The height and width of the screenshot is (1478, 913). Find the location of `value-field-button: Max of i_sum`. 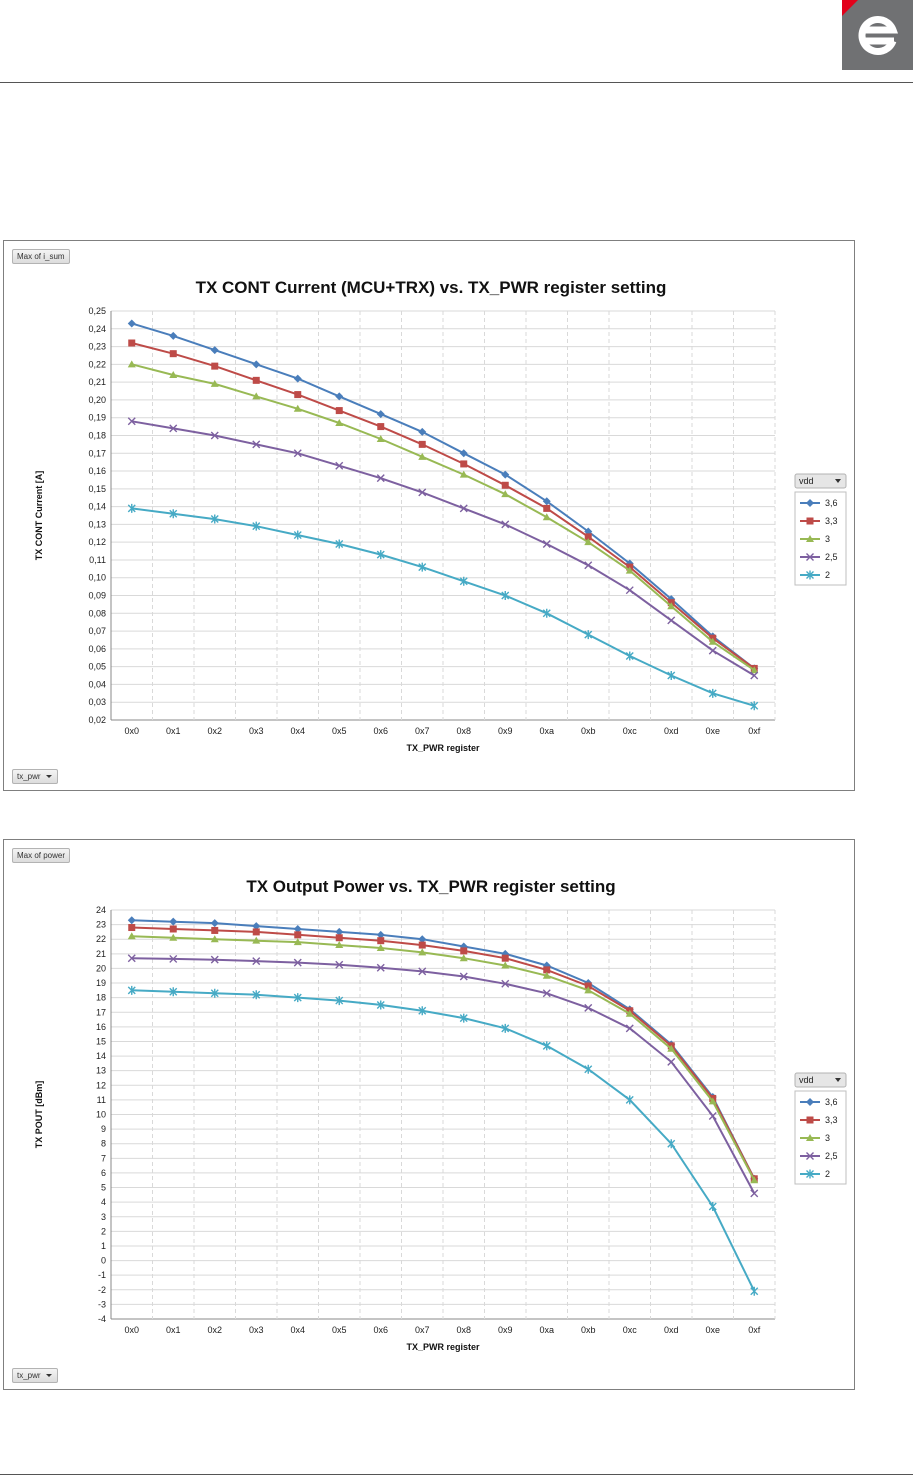

value-field-button: Max of i_sum is located at coordinates (41, 256).